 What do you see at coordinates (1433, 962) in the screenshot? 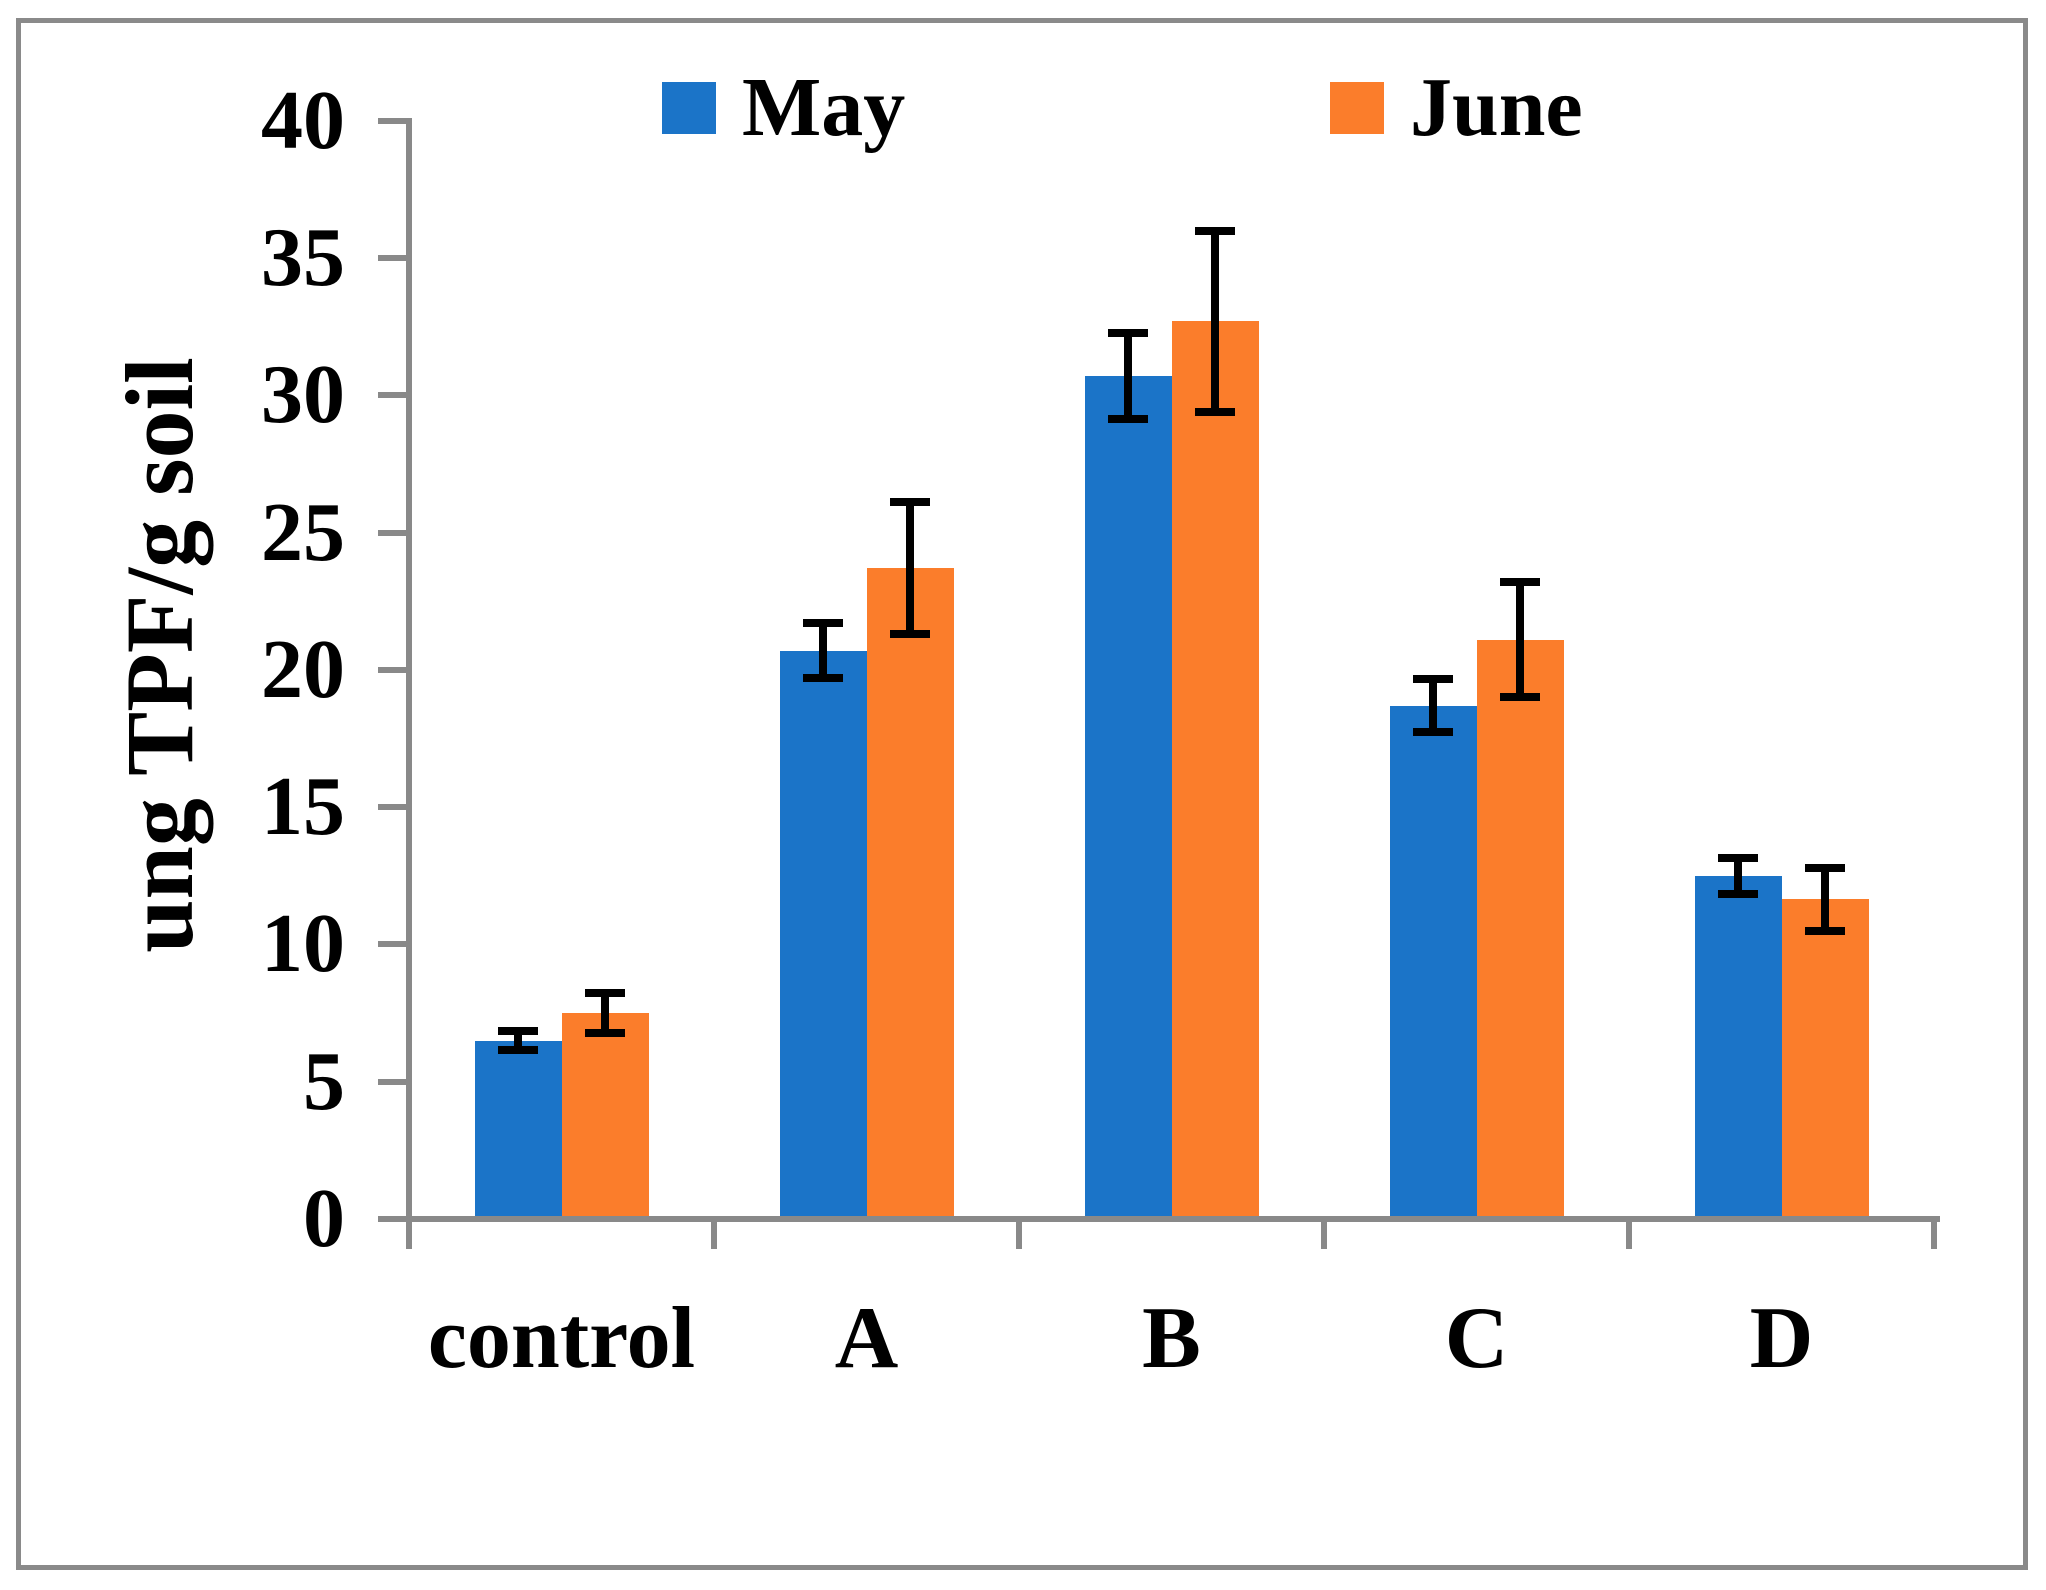
I see `bar-may-c` at bounding box center [1433, 962].